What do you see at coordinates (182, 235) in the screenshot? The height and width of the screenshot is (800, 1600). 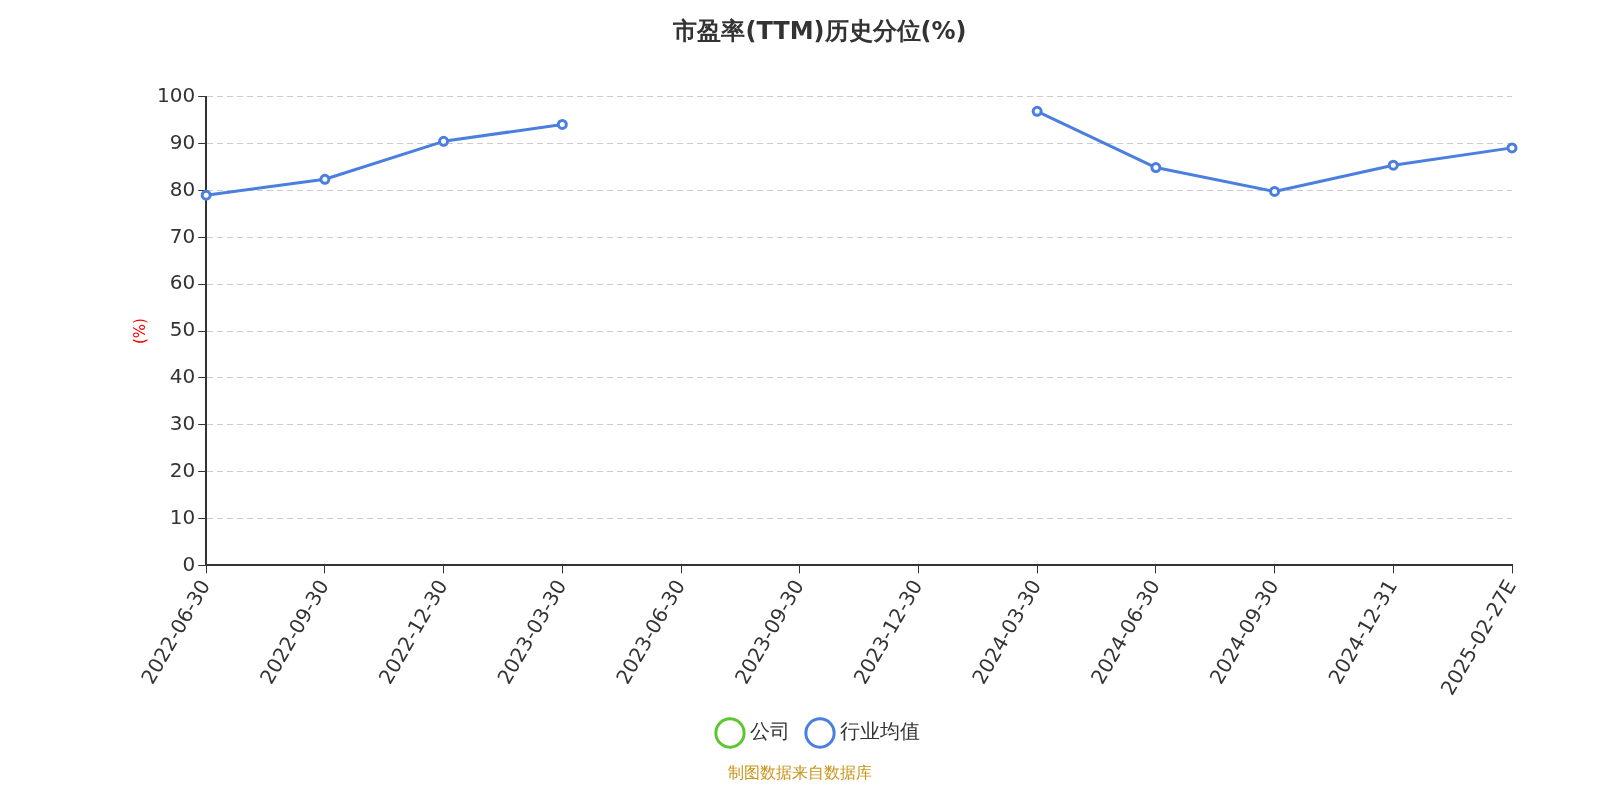 I see `y-tick-label: 70` at bounding box center [182, 235].